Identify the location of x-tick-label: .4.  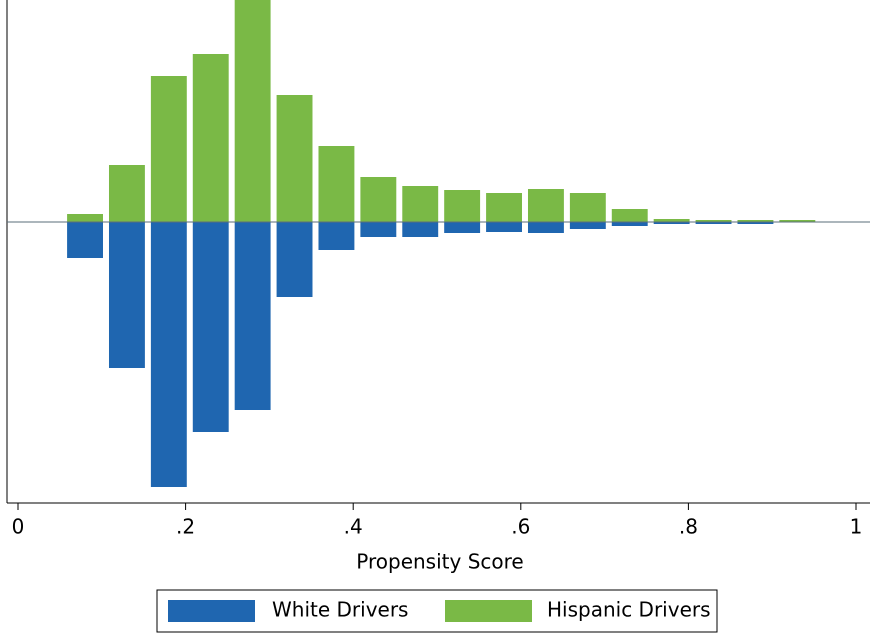
(353, 527).